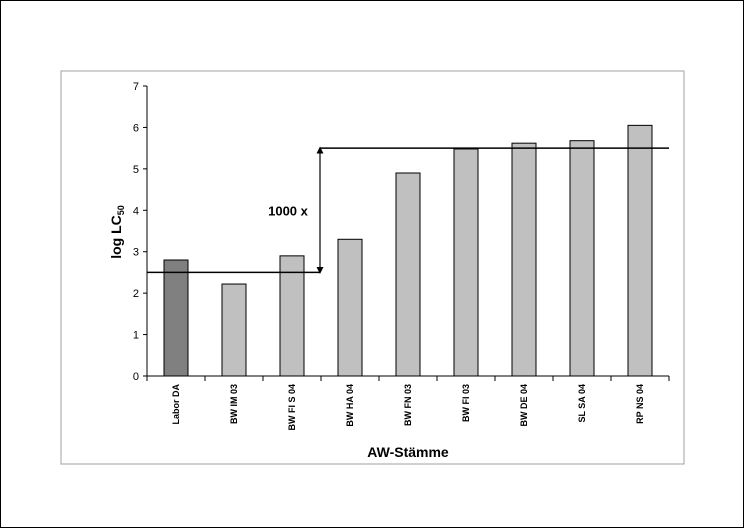  What do you see at coordinates (408, 405) in the screenshot?
I see `x-tick-label: BW FN 03` at bounding box center [408, 405].